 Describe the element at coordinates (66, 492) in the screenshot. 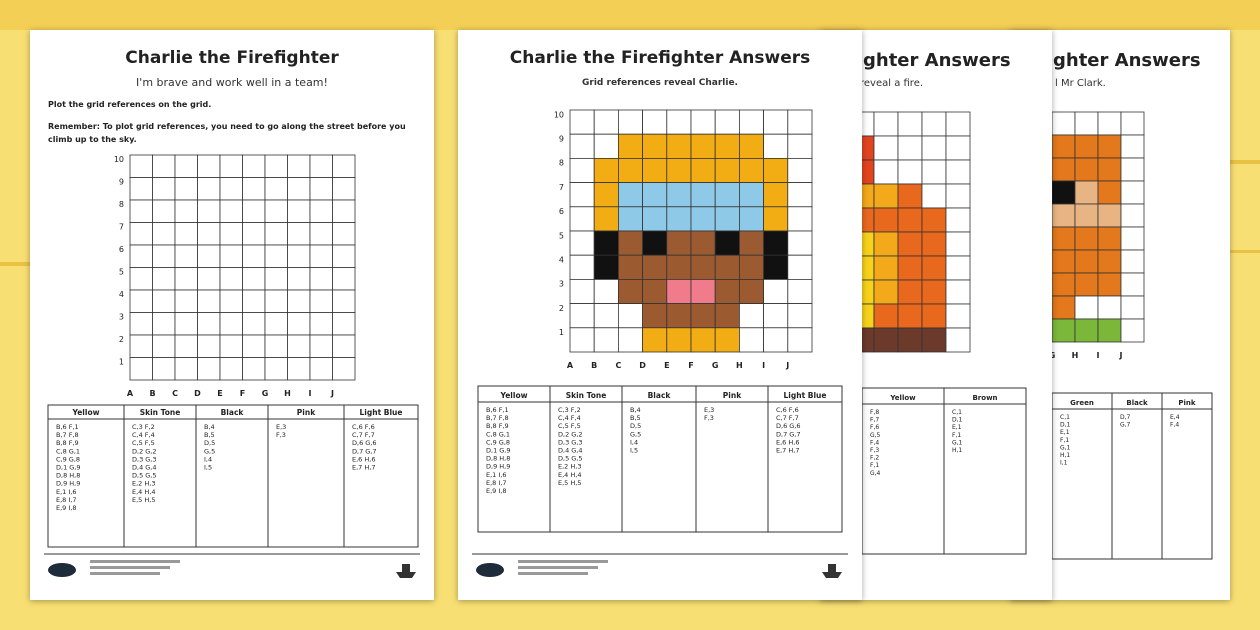

I see `worksheet-table-cell-text: E,1 I,6` at that location.